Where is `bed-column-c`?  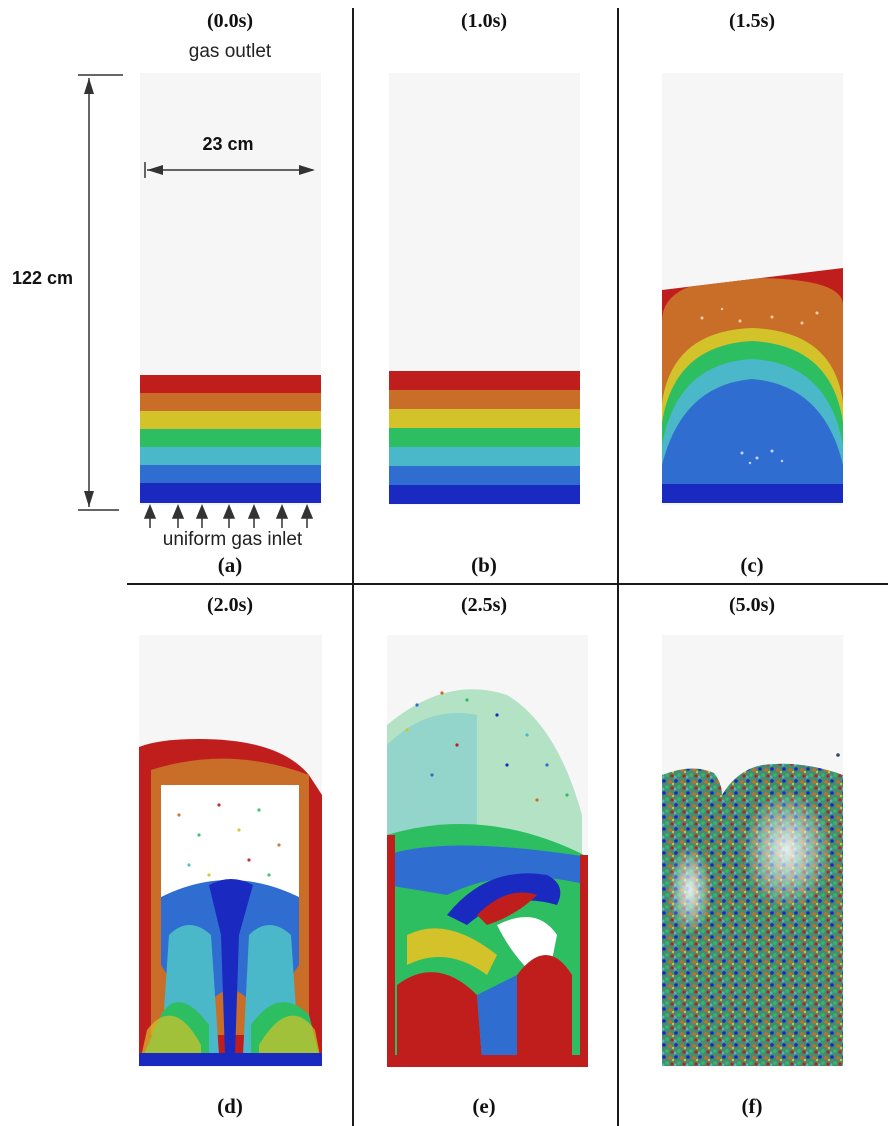
bed-column-c is located at coordinates (752, 289).